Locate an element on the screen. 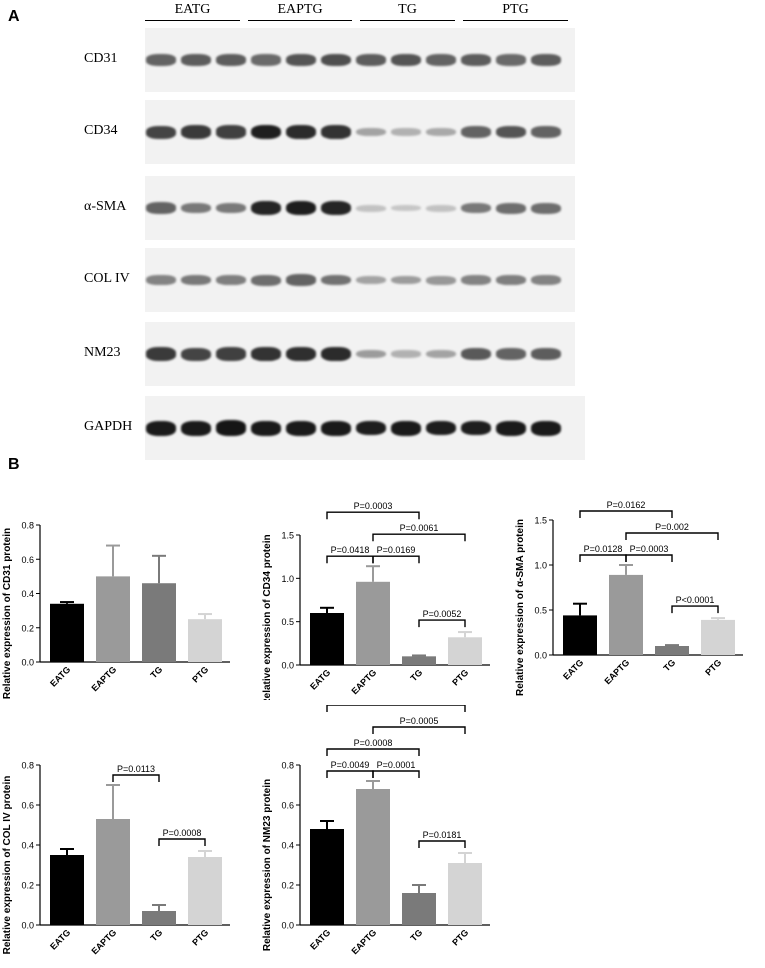  blot-group-label: PTG is located at coordinates (515, 9).